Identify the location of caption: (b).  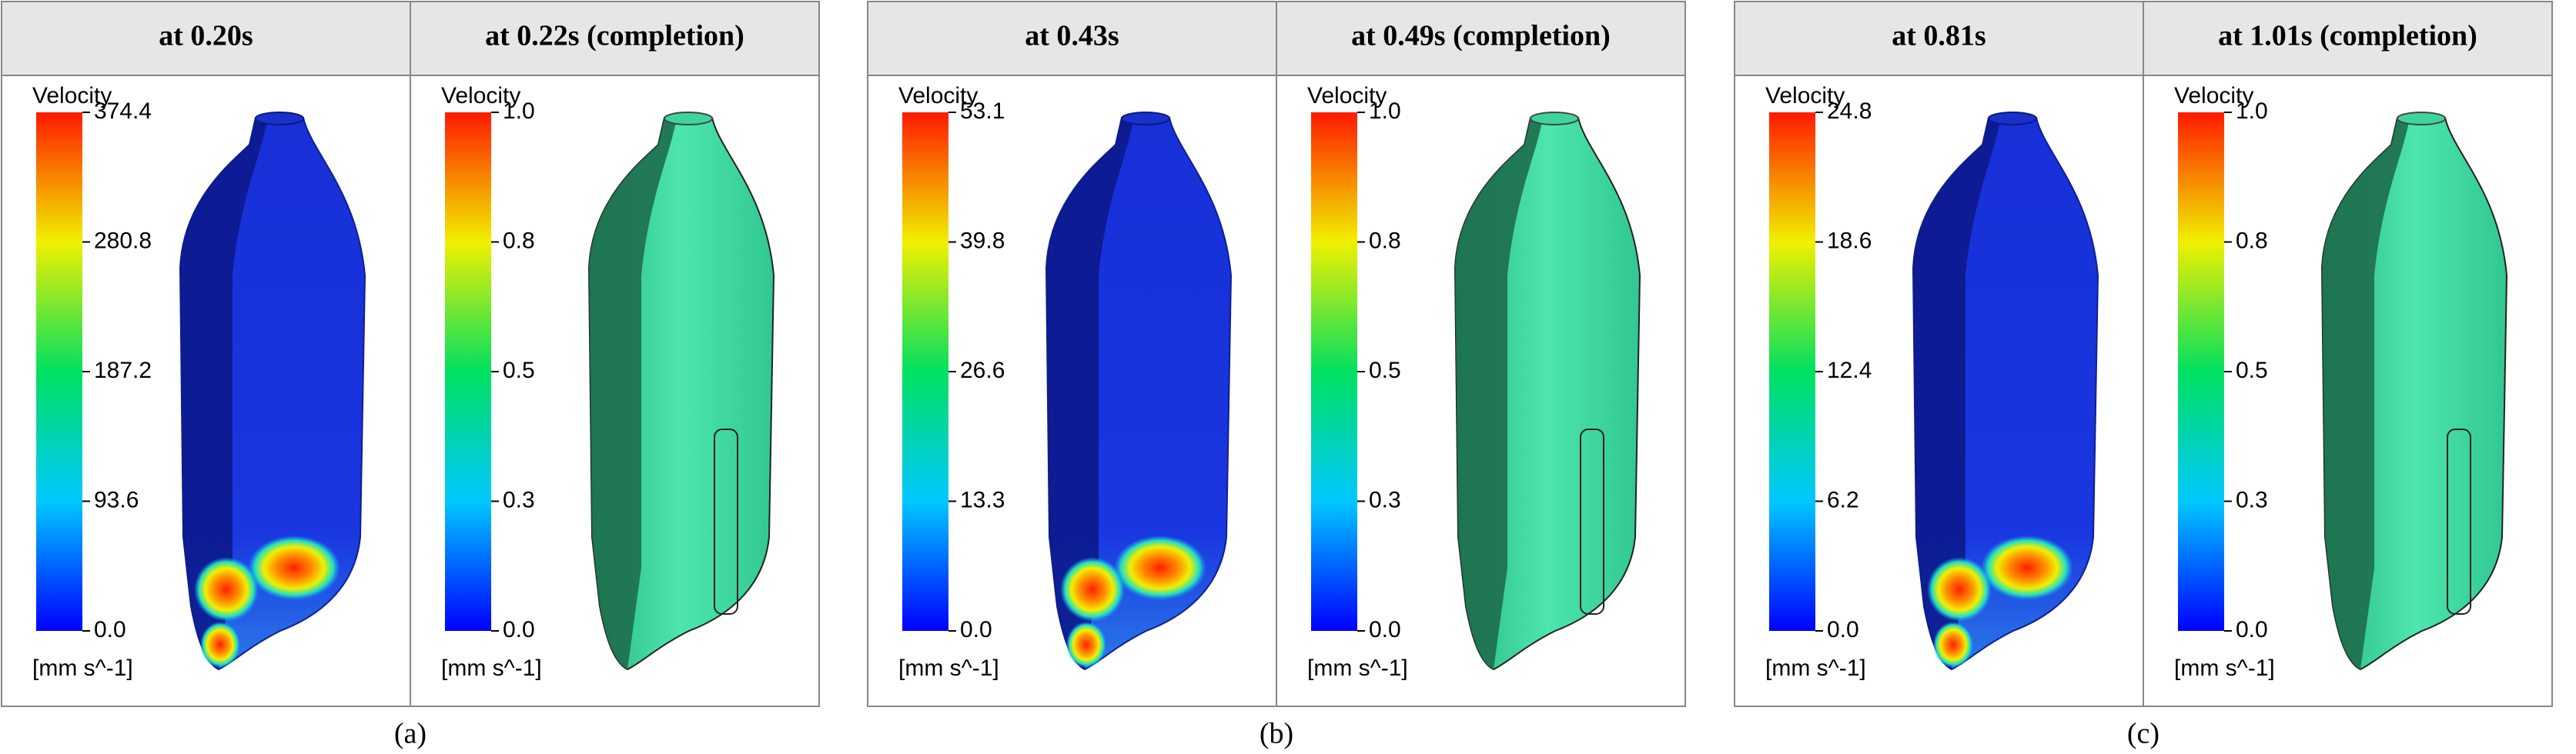
(1277, 734).